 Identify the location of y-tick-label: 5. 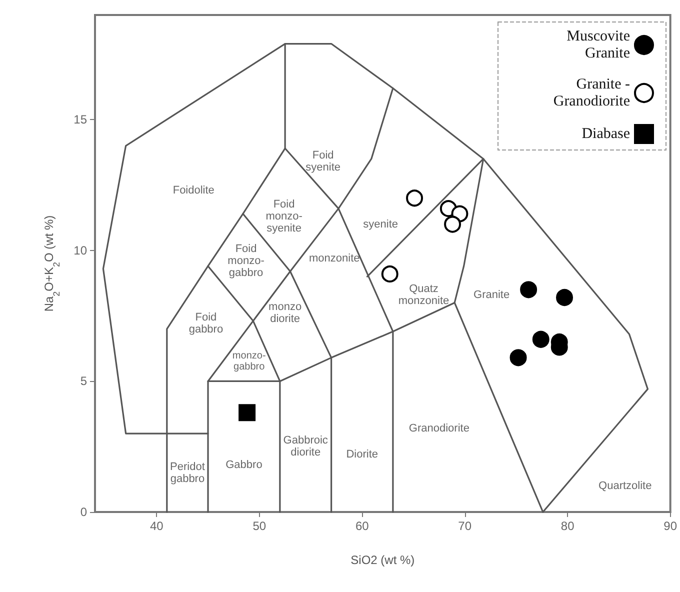
(84, 381).